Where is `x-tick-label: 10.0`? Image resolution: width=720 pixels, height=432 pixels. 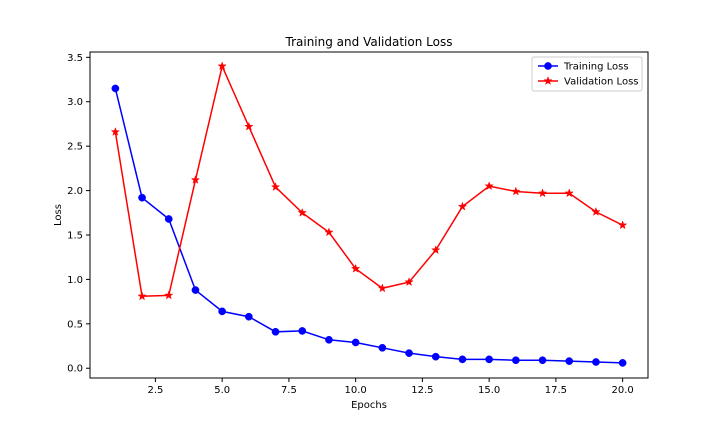 x-tick-label: 10.0 is located at coordinates (356, 390).